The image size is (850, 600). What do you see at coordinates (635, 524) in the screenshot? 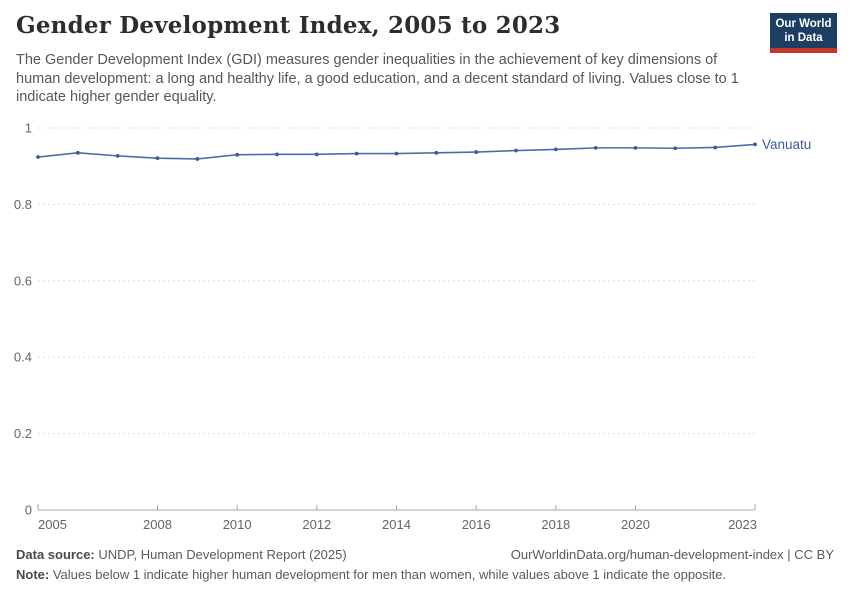
I see `x-tick-label: 2020` at bounding box center [635, 524].